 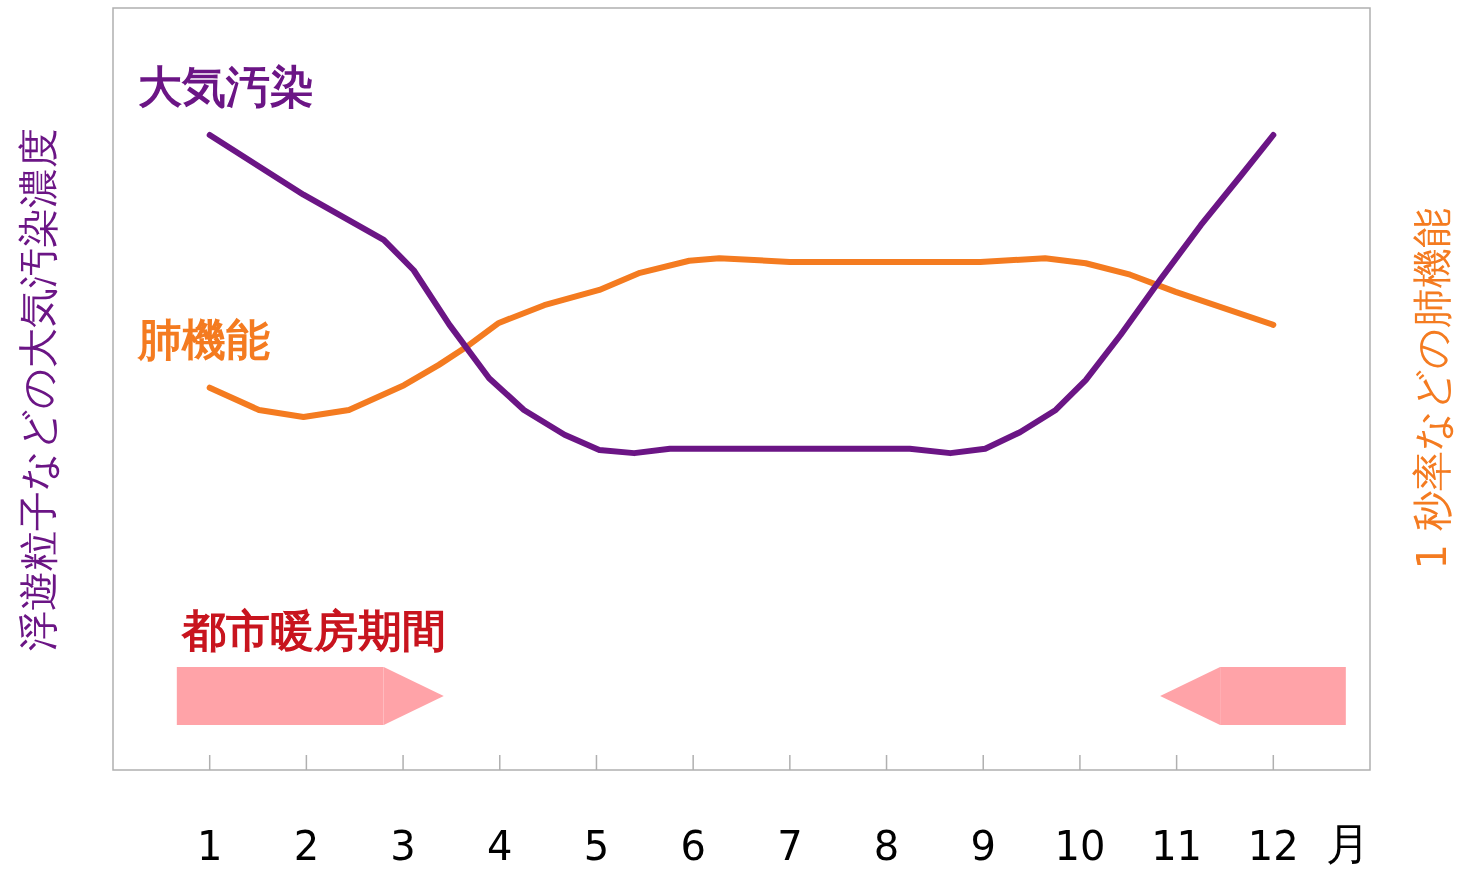 I want to click on x-tick-label: 5, so click(x=596, y=846).